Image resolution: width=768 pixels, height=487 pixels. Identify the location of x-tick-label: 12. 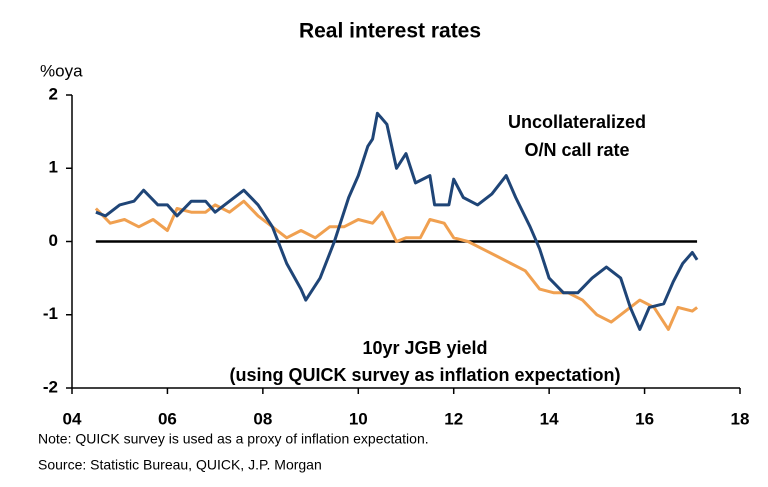
(453, 418).